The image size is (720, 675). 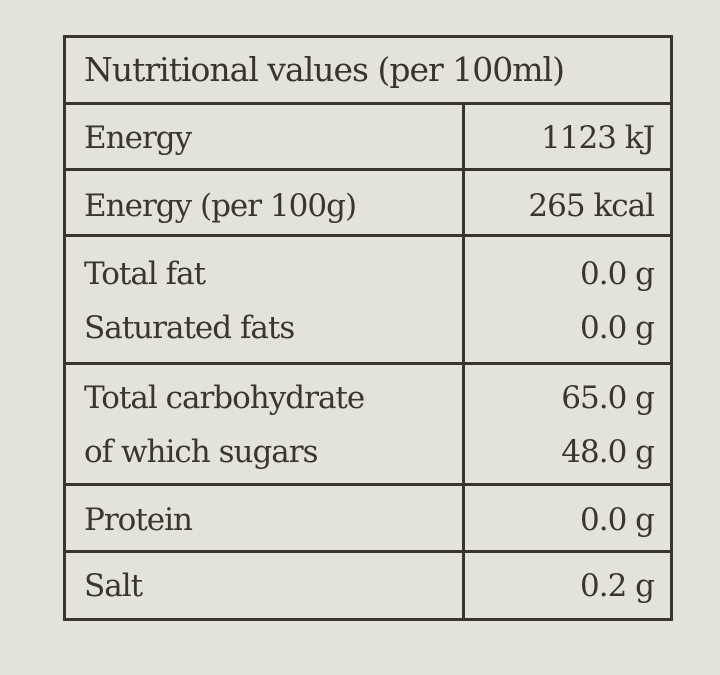 What do you see at coordinates (617, 586) in the screenshot?
I see `row-value: 0.2 g` at bounding box center [617, 586].